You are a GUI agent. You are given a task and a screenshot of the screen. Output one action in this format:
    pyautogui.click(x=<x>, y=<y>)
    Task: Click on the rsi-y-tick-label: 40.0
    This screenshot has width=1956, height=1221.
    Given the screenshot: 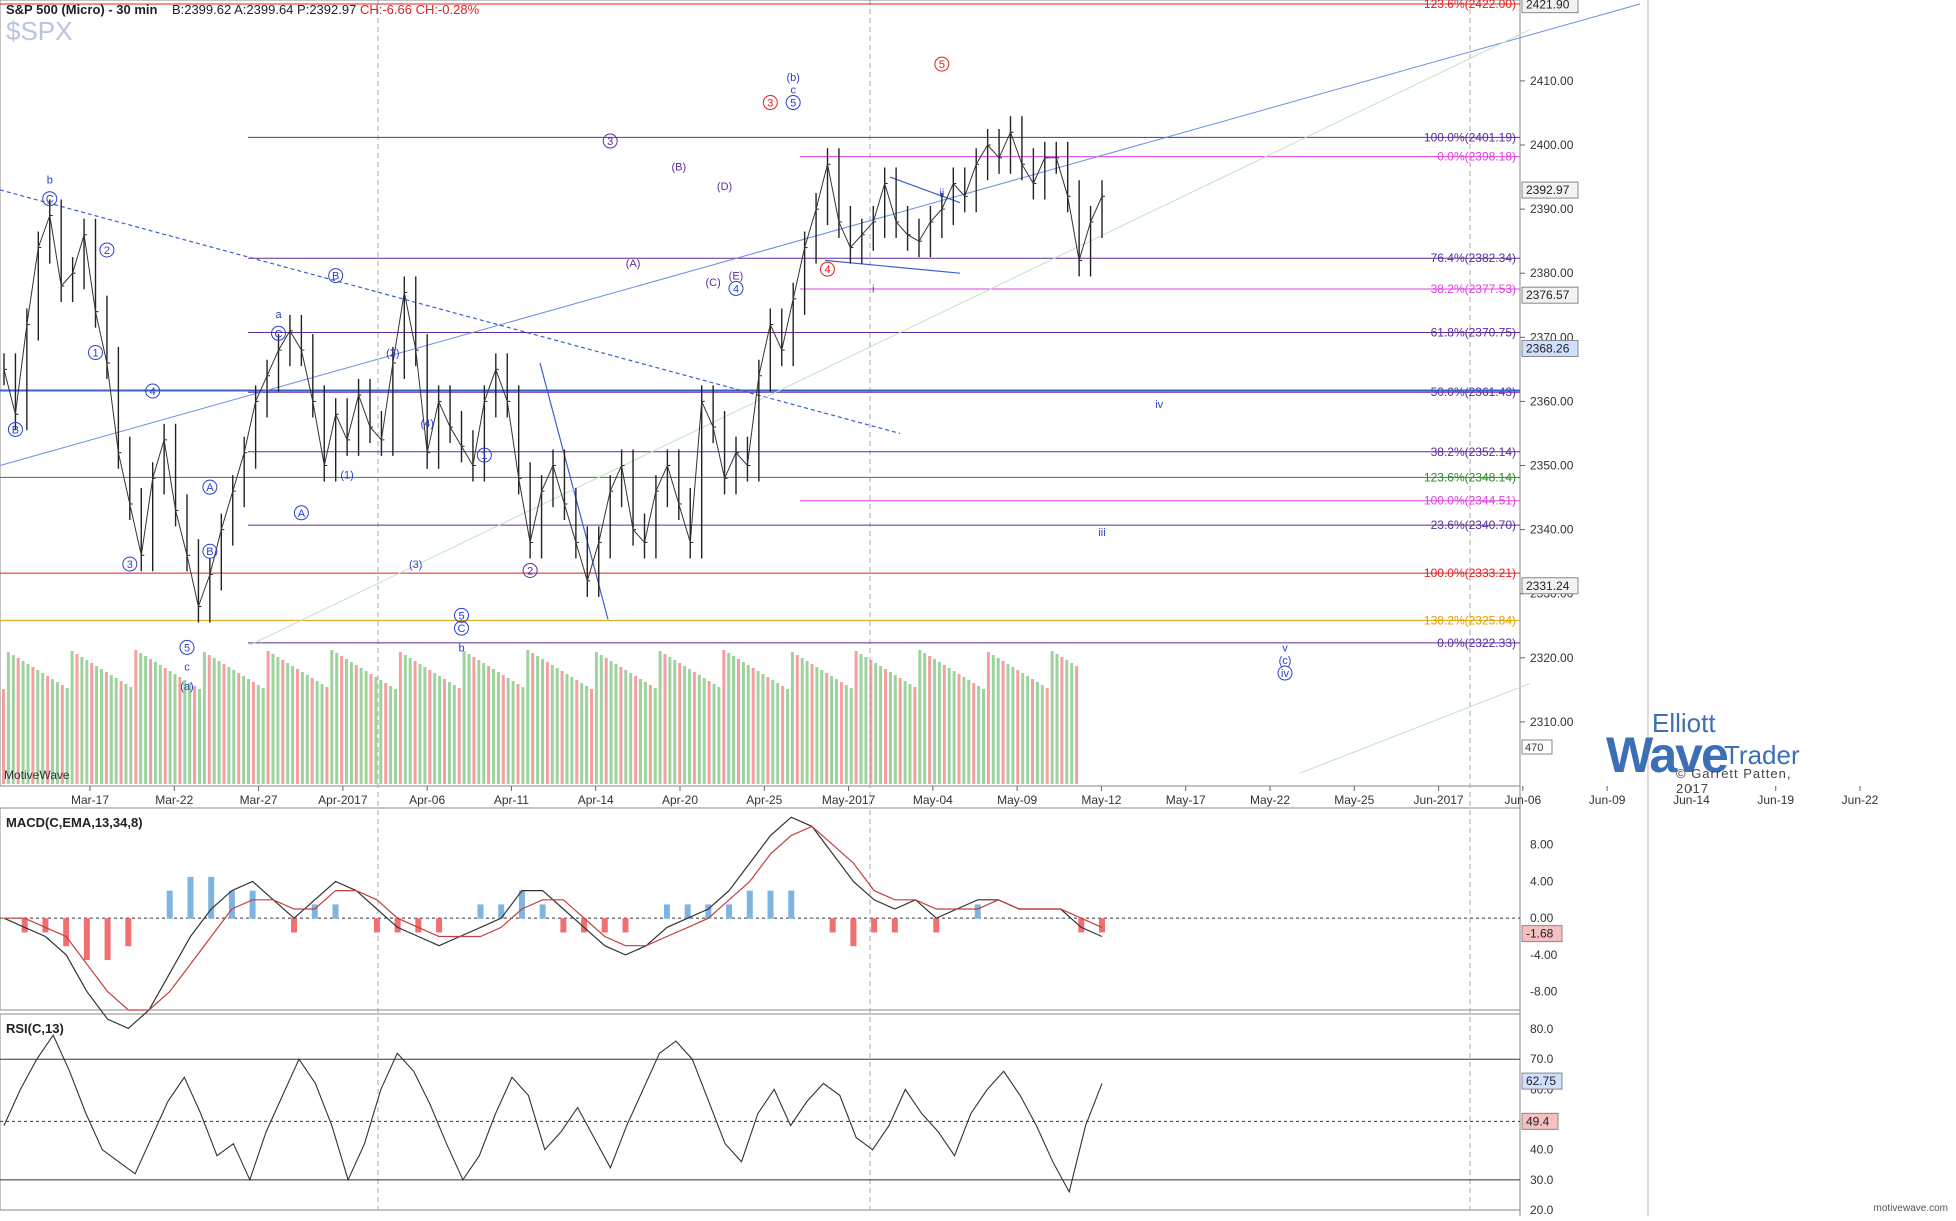 What is the action you would take?
    pyautogui.click(x=1542, y=1150)
    